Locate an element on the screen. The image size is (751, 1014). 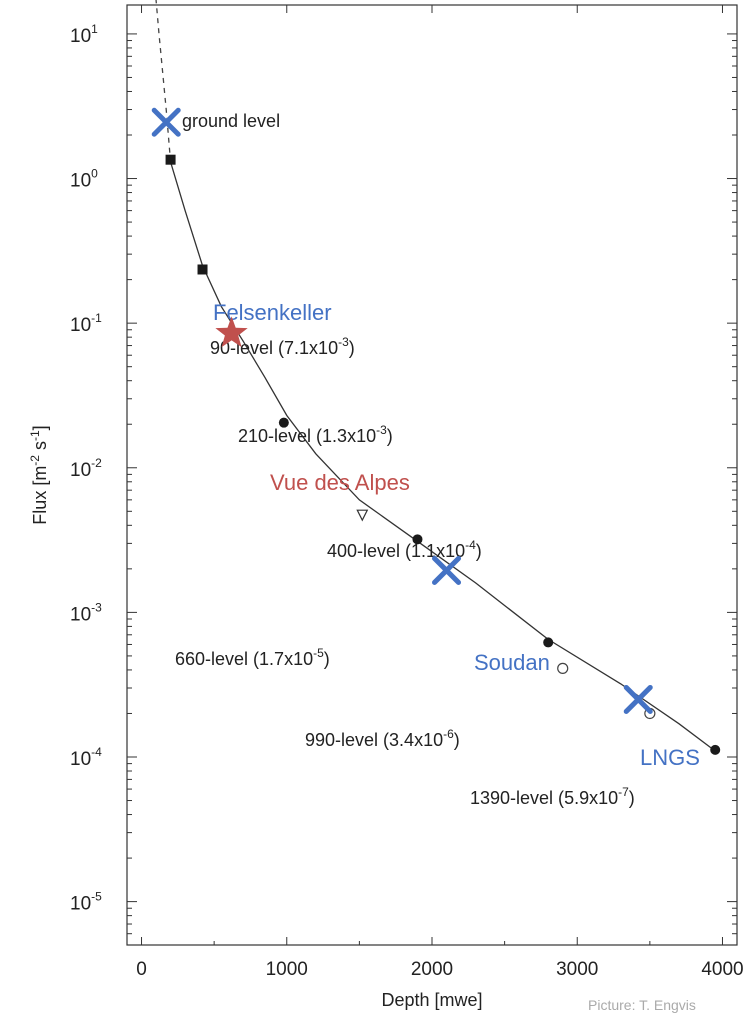
point-label-exponent: -4 is located at coordinates (470, 545).